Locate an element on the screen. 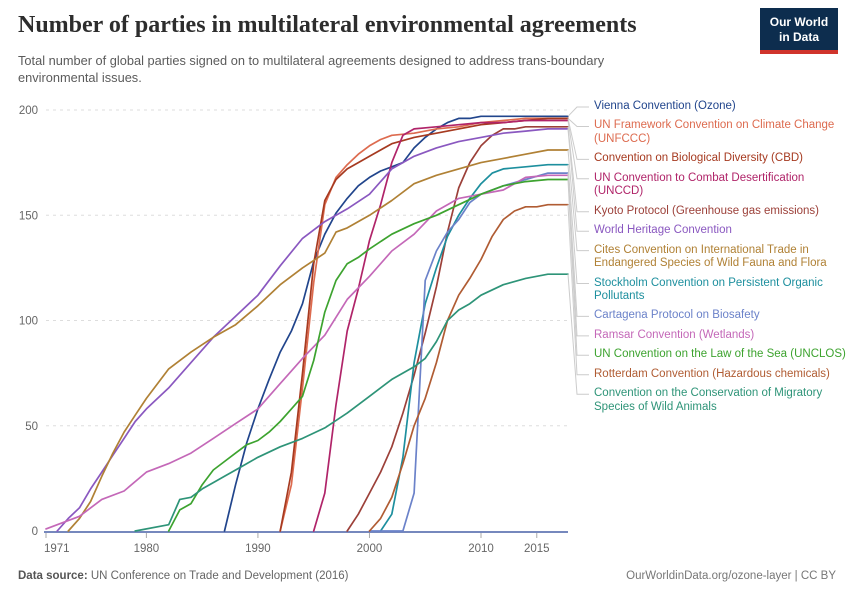 Image resolution: width=850 pixels, height=600 pixels. legend-connectors is located at coordinates (578, 250).